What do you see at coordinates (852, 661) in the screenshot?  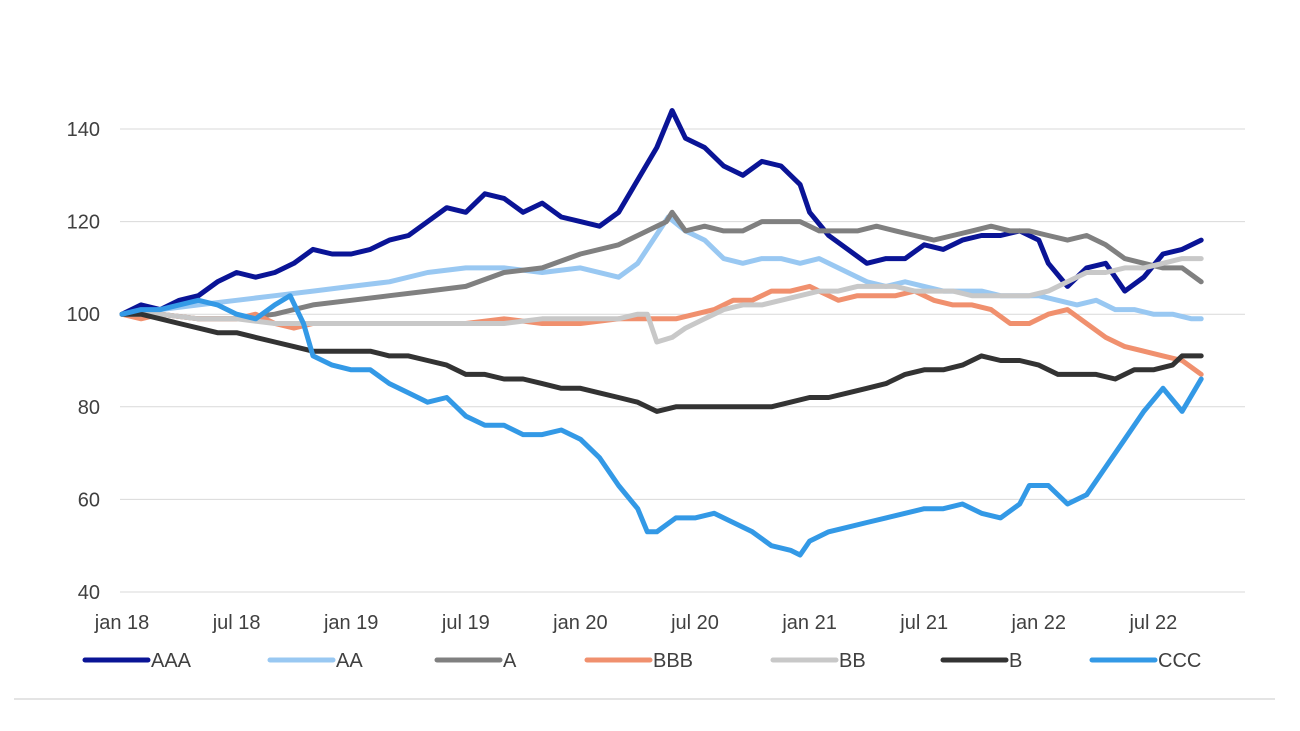 I see `legend-label-bb: BB` at bounding box center [852, 661].